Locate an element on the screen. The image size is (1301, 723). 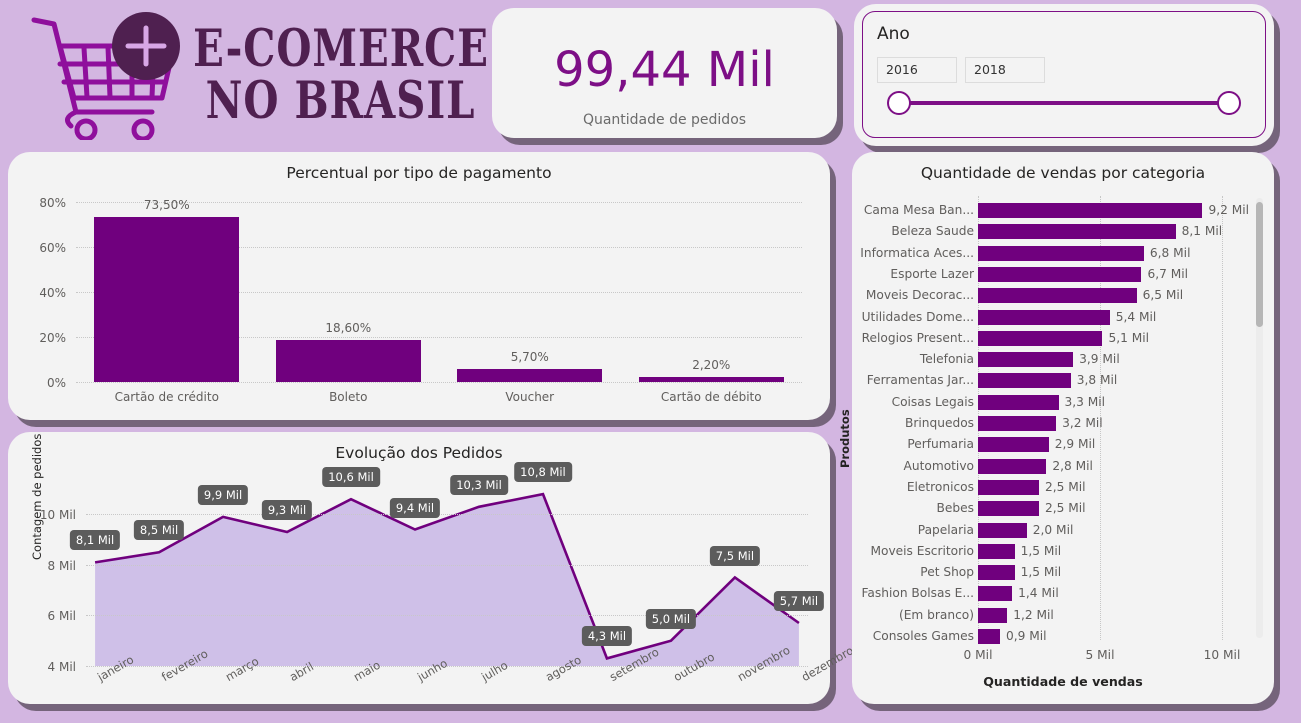
category-axis-label: Telefonia is located at coordinates (946, 359).